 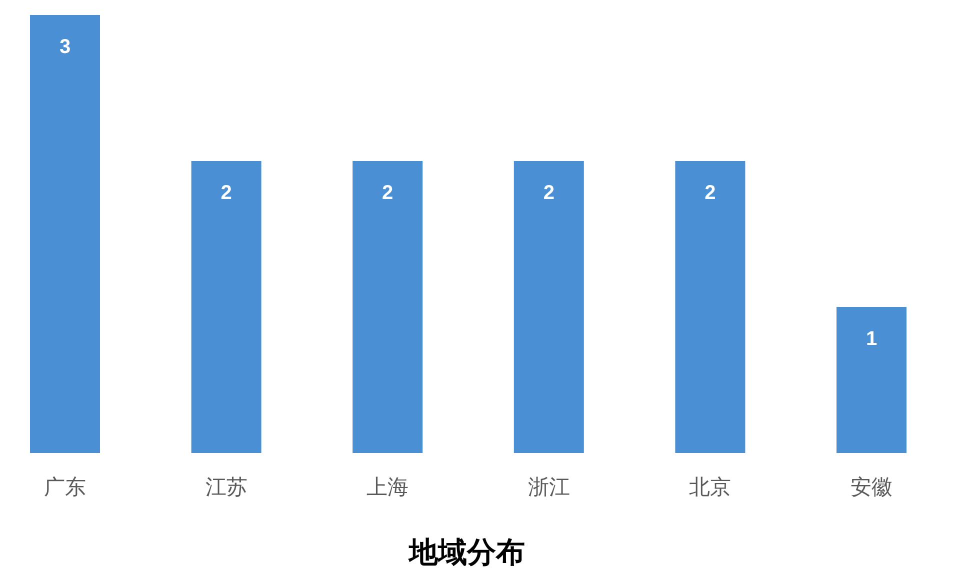 I want to click on data-label: 3, so click(x=65, y=47).